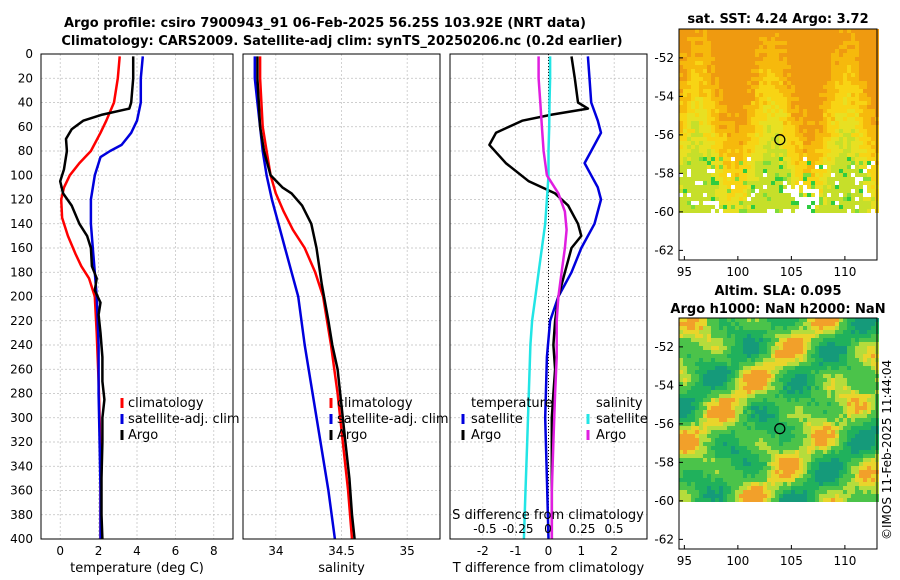 Image resolution: width=900 pixels, height=580 pixels. I want to click on legend-label: Argo, so click(143, 435).